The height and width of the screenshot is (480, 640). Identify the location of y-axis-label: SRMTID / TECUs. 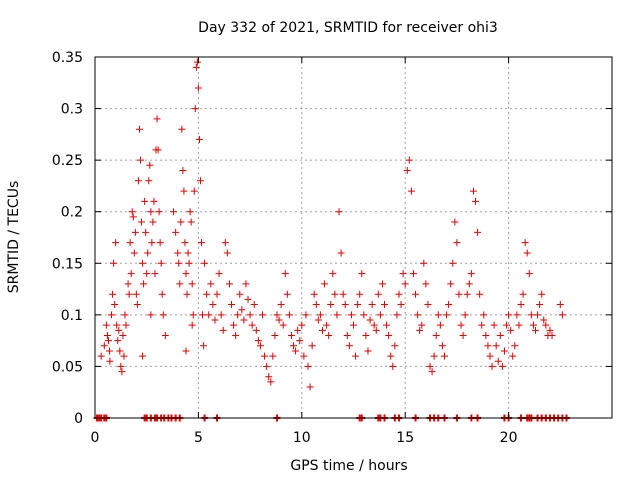
(14, 237).